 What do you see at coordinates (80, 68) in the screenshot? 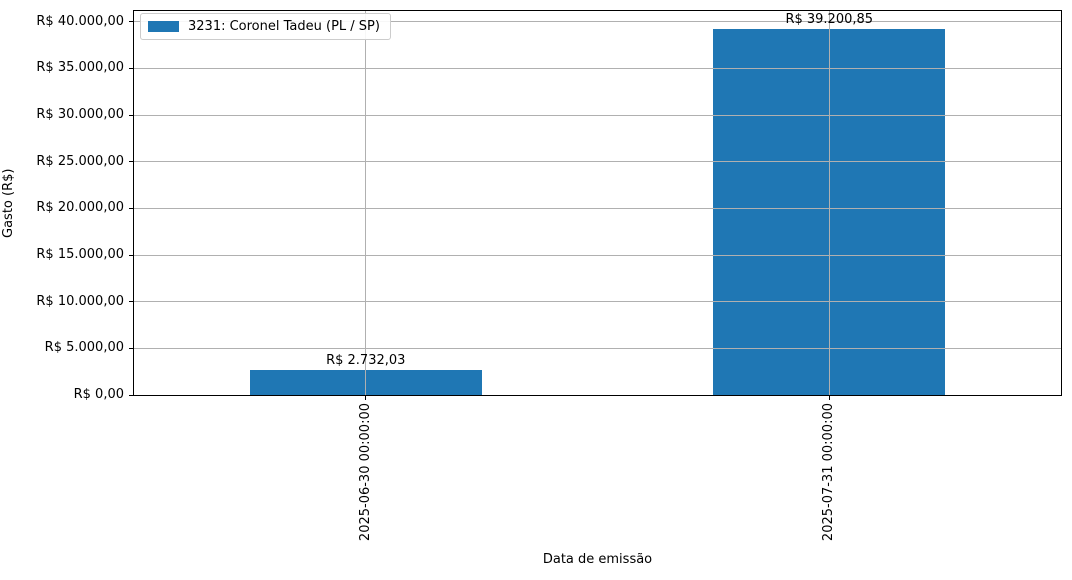
I see `y-tick-label: R$ 35.000,00` at bounding box center [80, 68].